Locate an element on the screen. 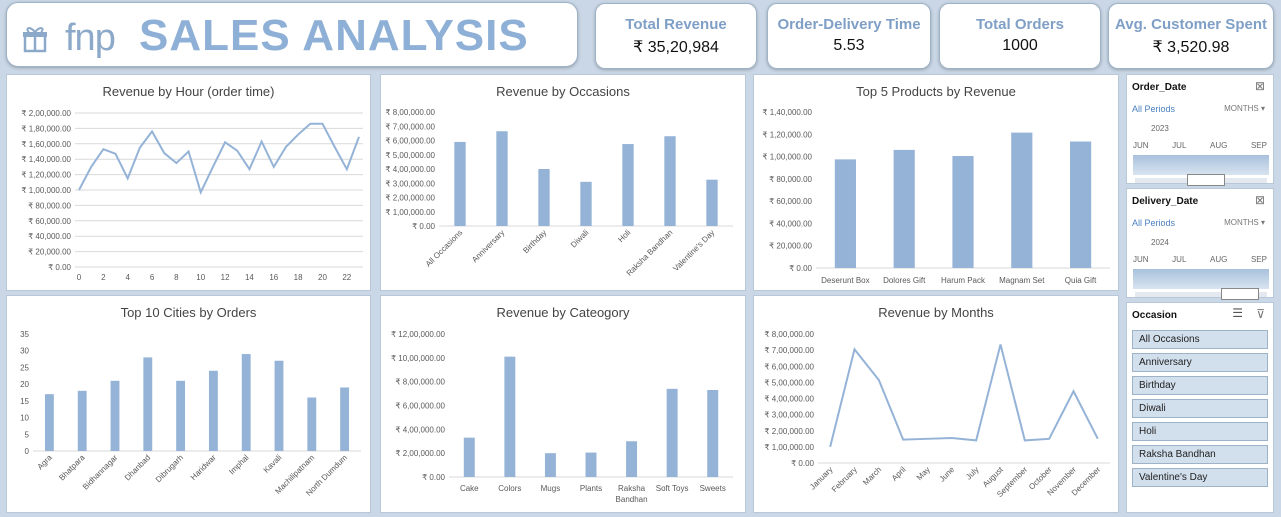 The width and height of the screenshot is (1281, 517). x-tick-label: Dolores Gift is located at coordinates (904, 280).